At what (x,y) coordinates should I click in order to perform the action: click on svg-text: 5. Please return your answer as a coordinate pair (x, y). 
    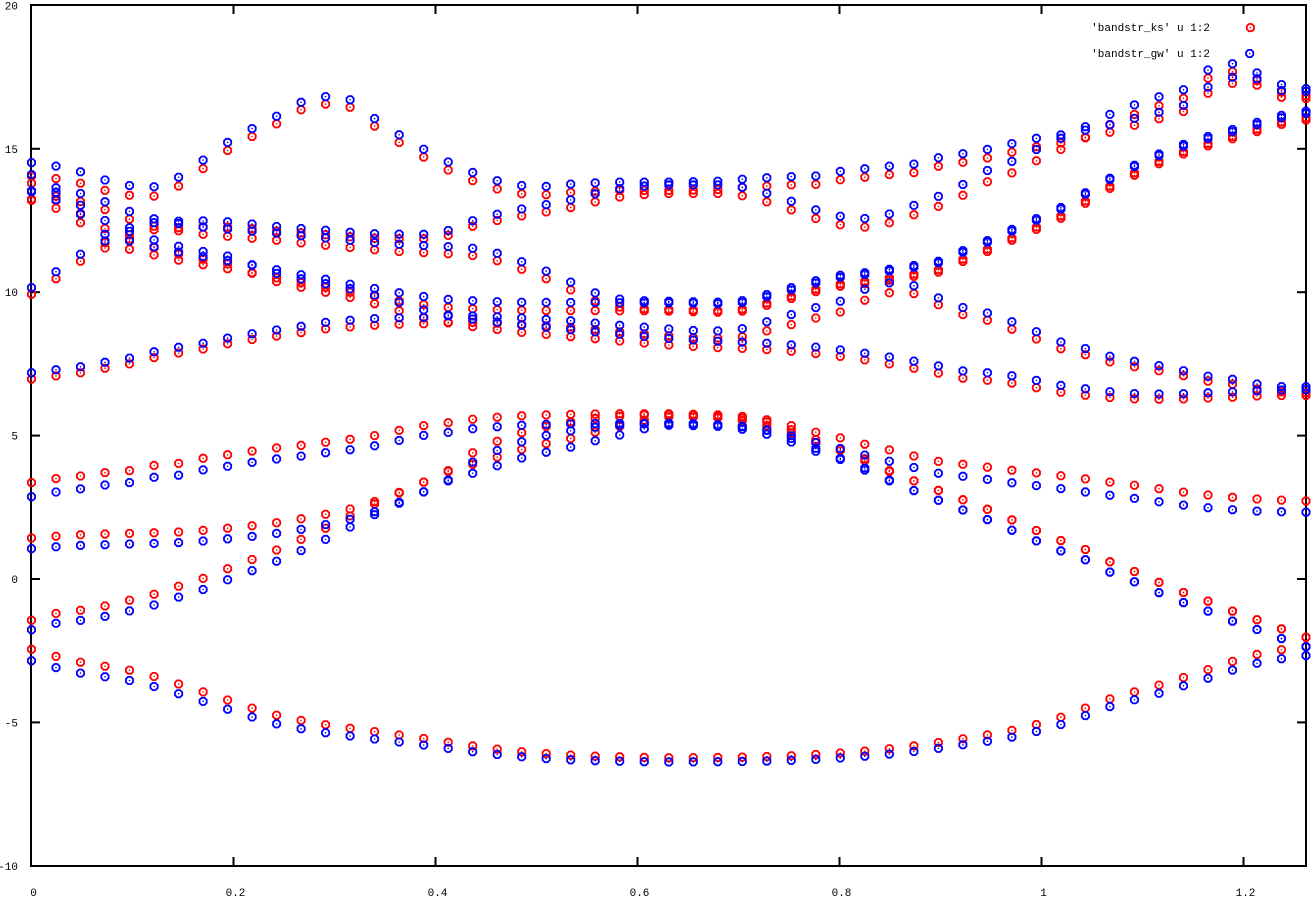
    Looking at the image, I should click on (14, 438).